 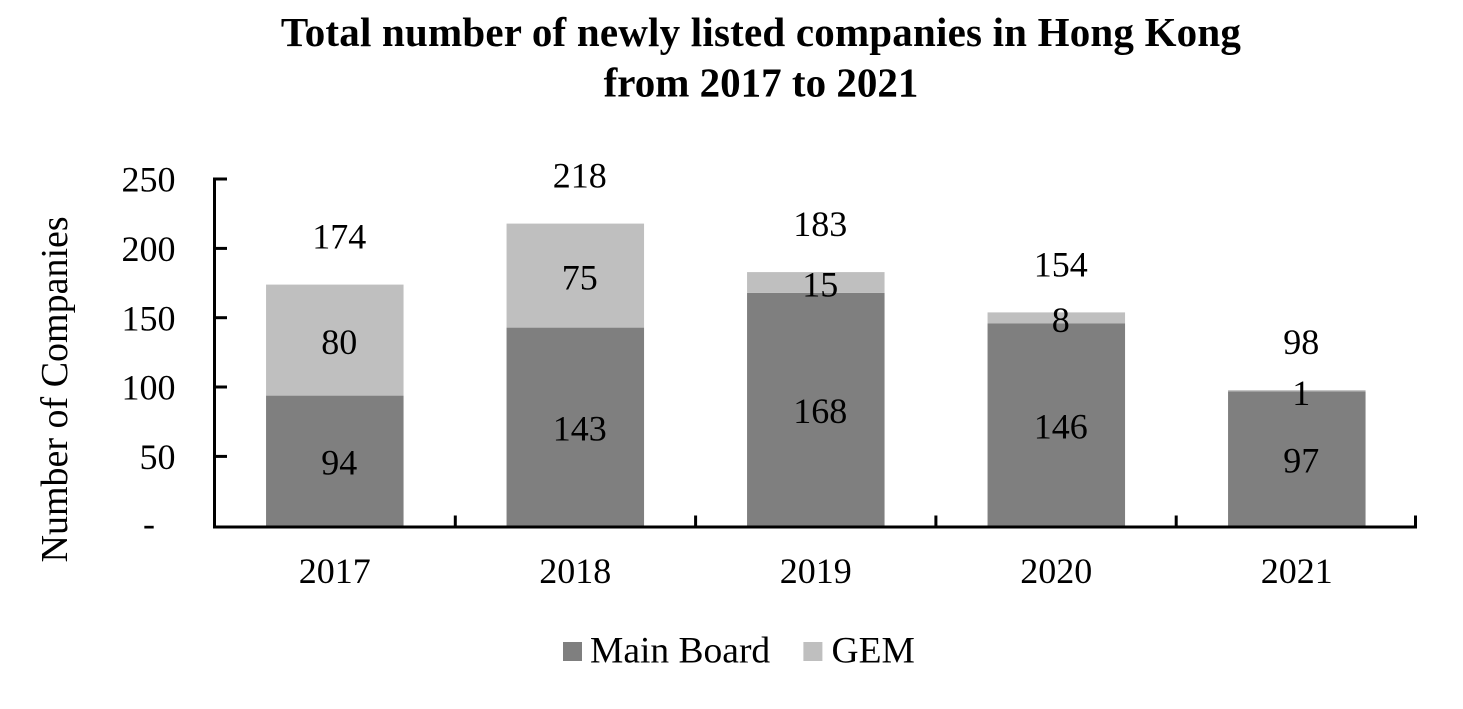 I want to click on svg-text: 2017, so click(x=335, y=571).